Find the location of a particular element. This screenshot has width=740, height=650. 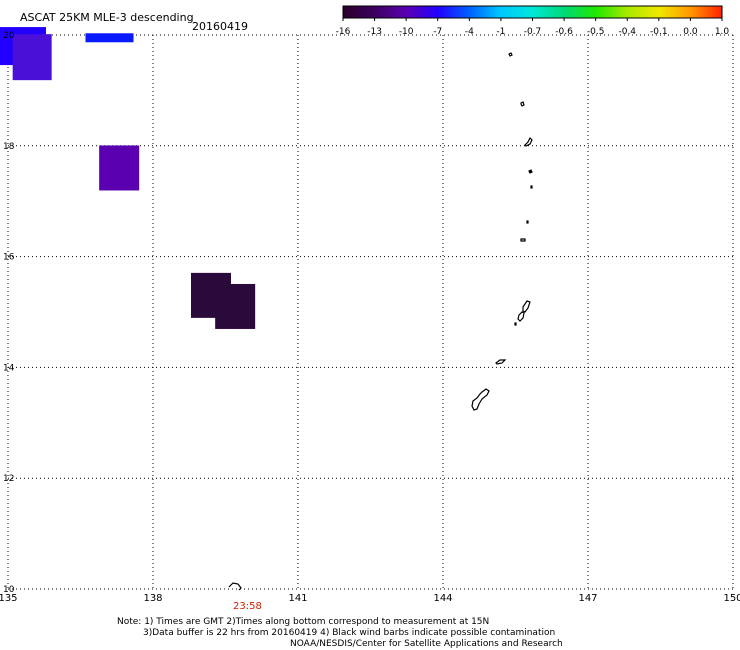

colorbar-label: -10 is located at coordinates (406, 32).